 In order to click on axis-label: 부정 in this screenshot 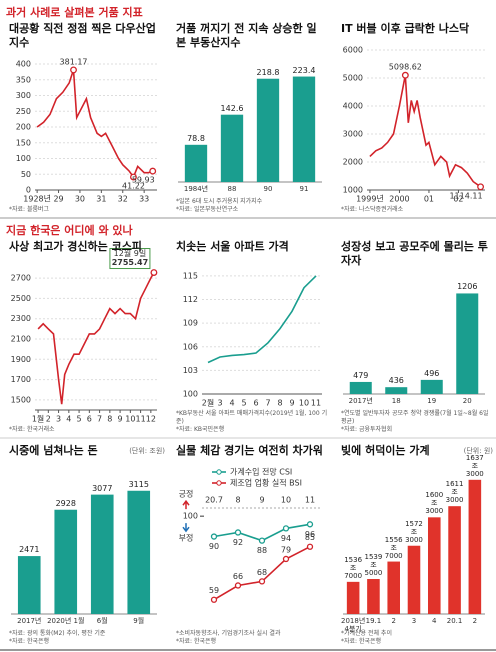, I will do `click(186, 538)`.